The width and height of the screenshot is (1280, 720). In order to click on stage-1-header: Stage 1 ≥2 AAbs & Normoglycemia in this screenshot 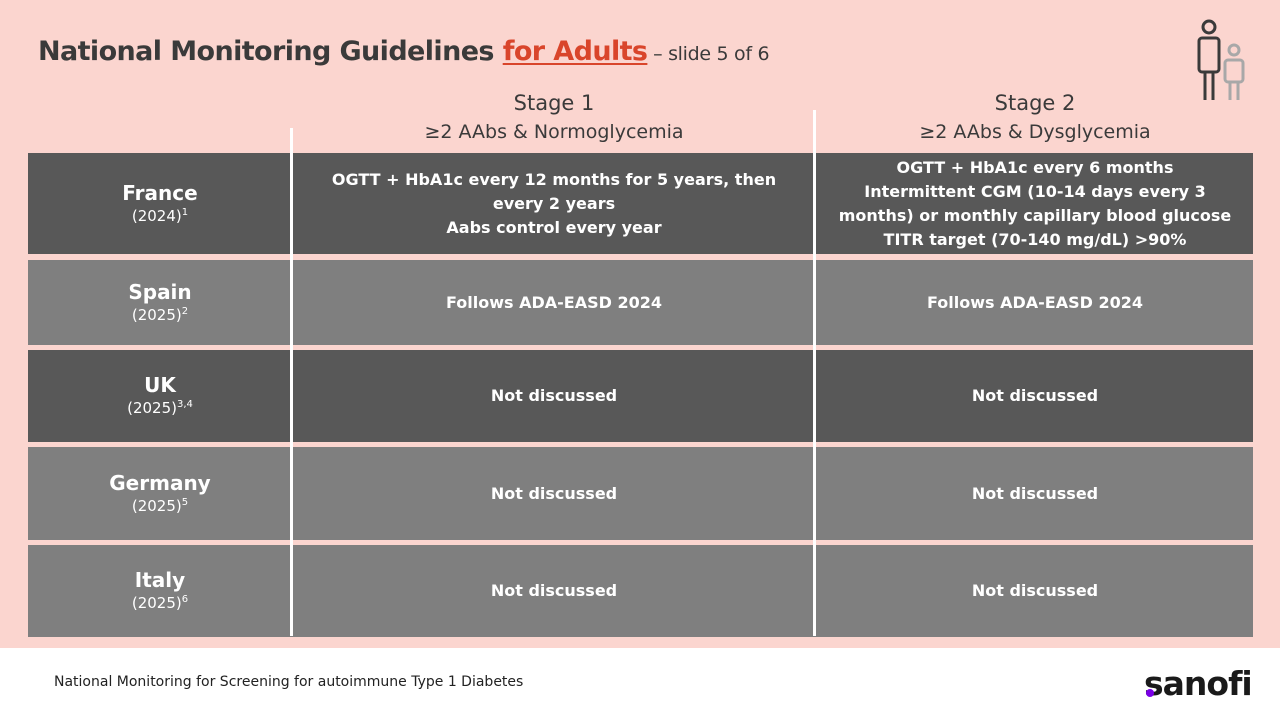, I will do `click(554, 117)`.